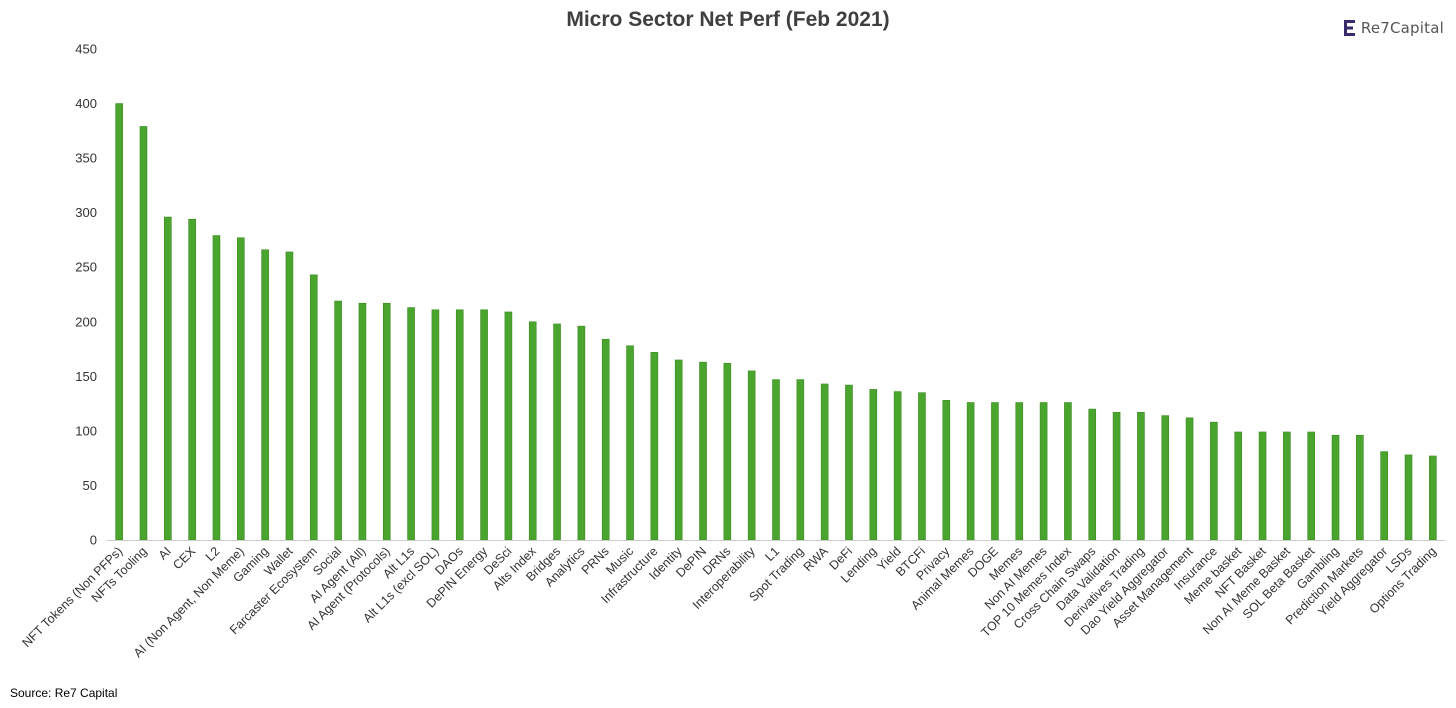 The height and width of the screenshot is (708, 1456). What do you see at coordinates (816, 559) in the screenshot?
I see `x-category-label: RWA` at bounding box center [816, 559].